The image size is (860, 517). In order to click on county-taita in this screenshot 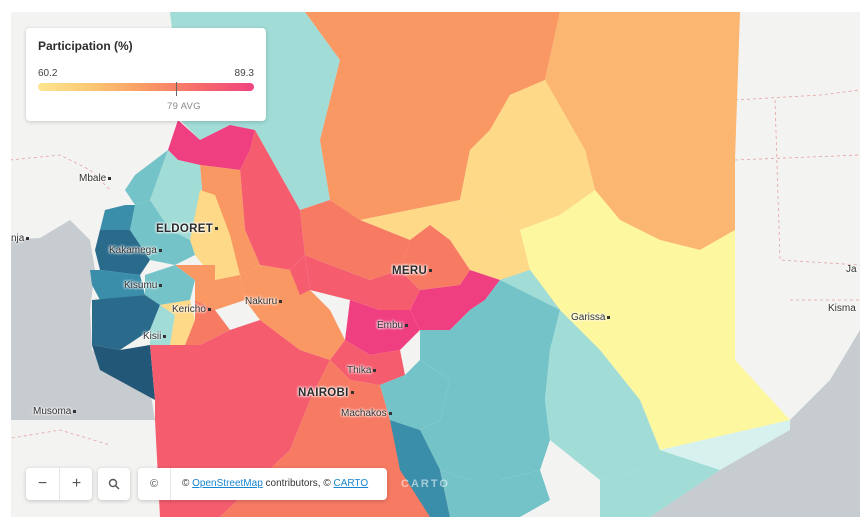, I will do `click(495, 493)`.